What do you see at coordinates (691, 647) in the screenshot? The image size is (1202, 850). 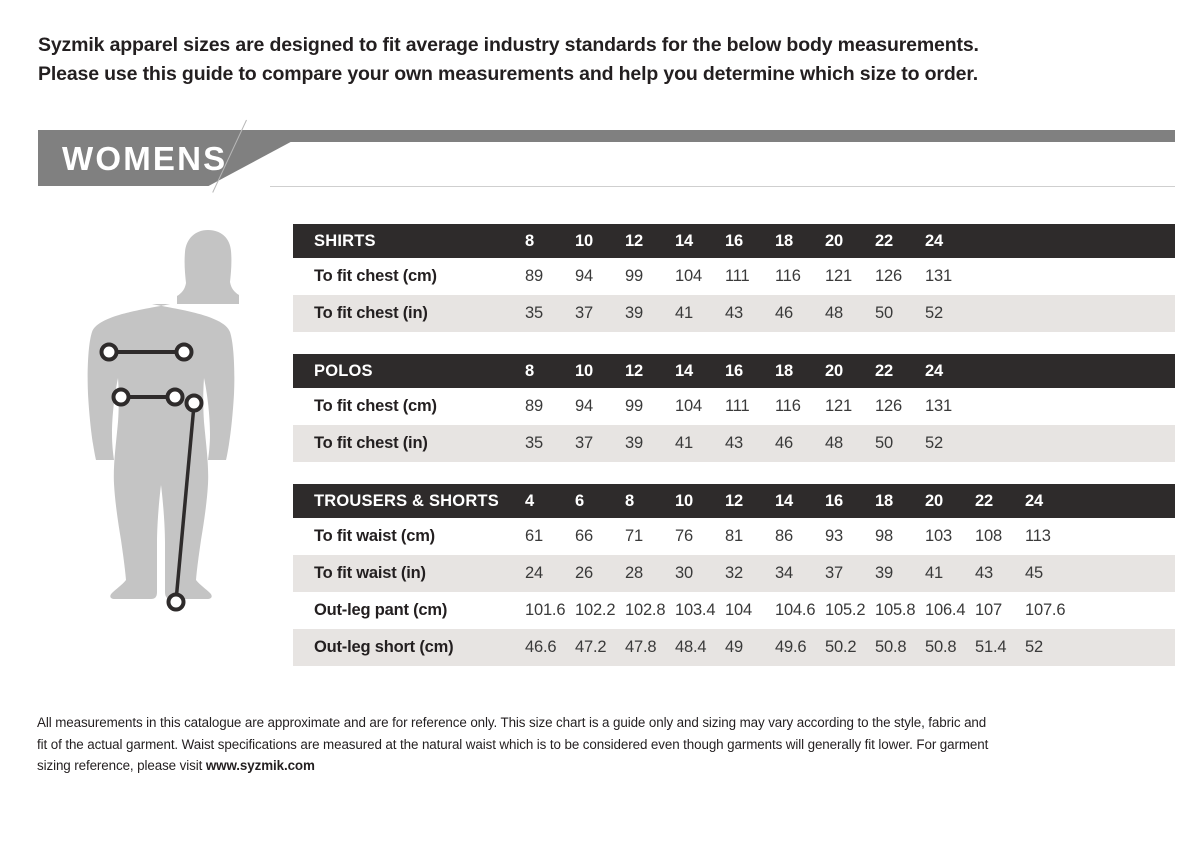 I see `measurement-value: 48.4` at bounding box center [691, 647].